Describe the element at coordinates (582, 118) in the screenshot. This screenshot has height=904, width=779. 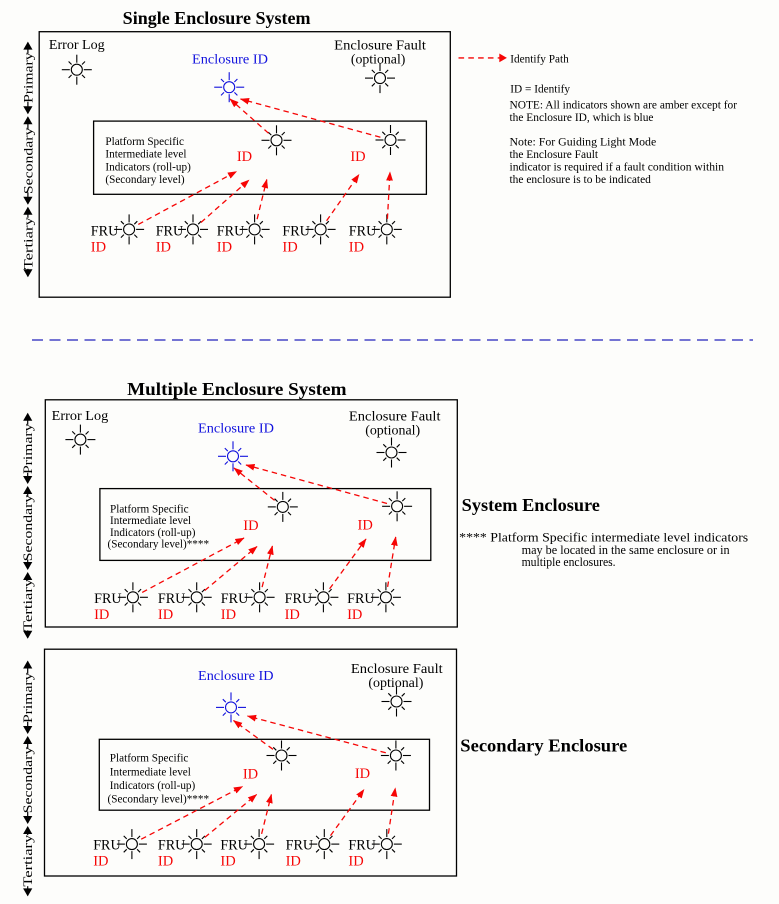
I see `svg-text:the Enclosure ID, which is blu: the Enclosure ID, which is blue` at that location.